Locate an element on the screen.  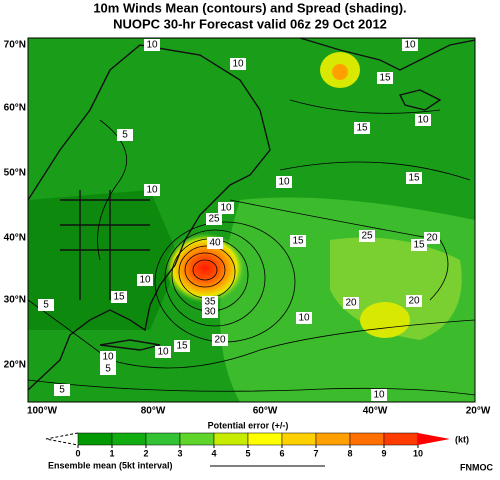
lat-label: 50°N is located at coordinates (15, 173).